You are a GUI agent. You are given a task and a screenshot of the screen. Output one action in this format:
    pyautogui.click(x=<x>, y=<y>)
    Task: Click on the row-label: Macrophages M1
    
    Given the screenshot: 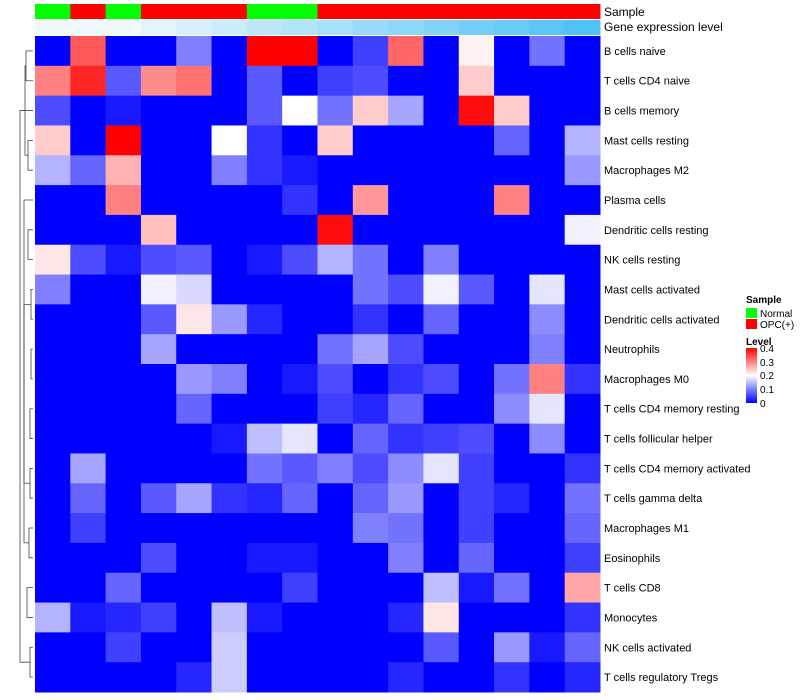 What is the action you would take?
    pyautogui.click(x=646, y=529)
    